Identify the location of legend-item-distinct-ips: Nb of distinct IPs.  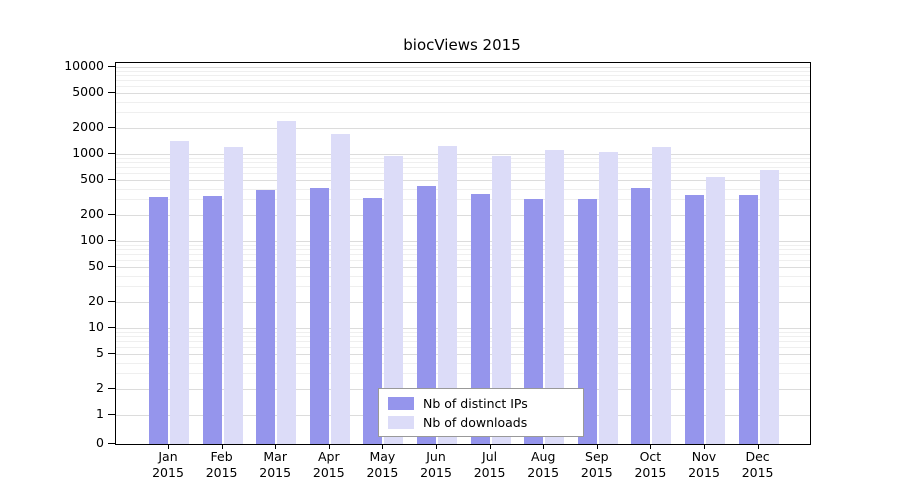
(485, 403).